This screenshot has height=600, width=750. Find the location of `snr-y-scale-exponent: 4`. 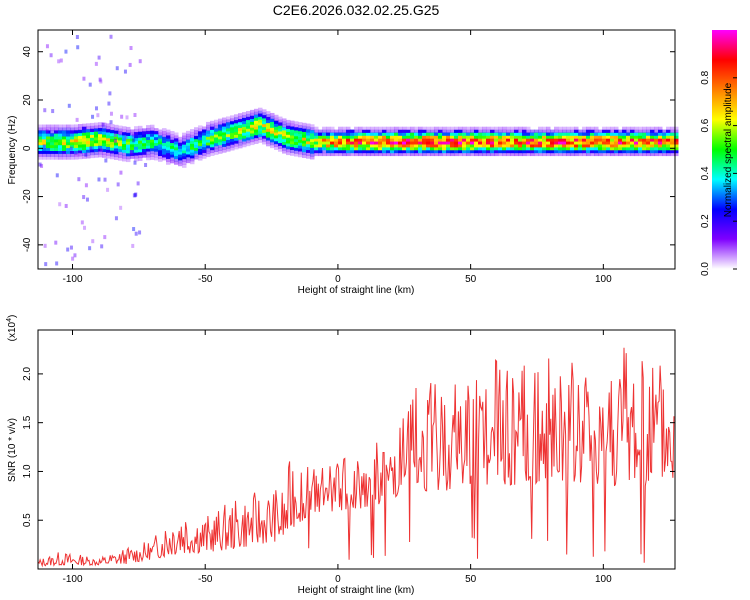

snr-y-scale-exponent: 4 is located at coordinates (9, 320).